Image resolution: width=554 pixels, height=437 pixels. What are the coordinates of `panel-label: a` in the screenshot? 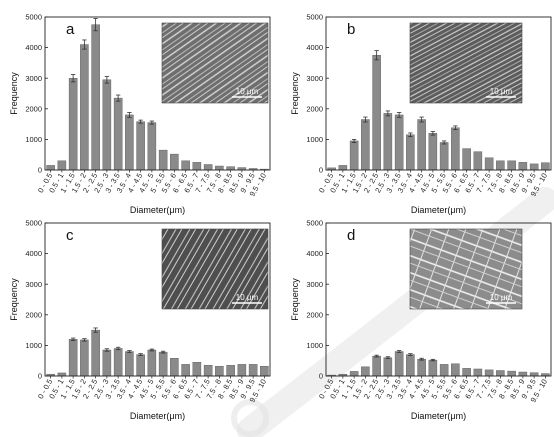 It's located at (70, 29).